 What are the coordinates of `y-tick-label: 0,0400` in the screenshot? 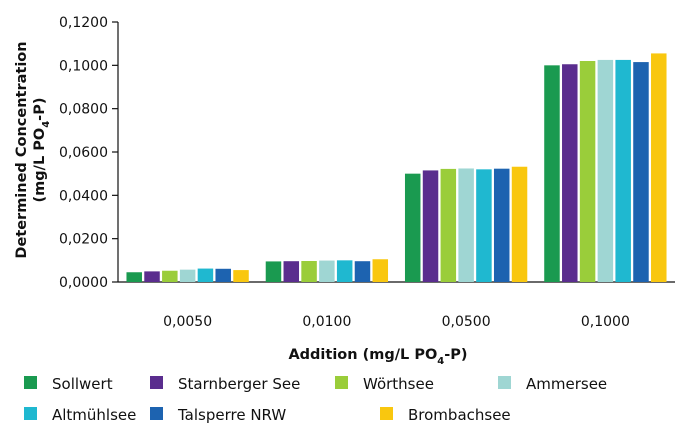 It's located at (83, 196).